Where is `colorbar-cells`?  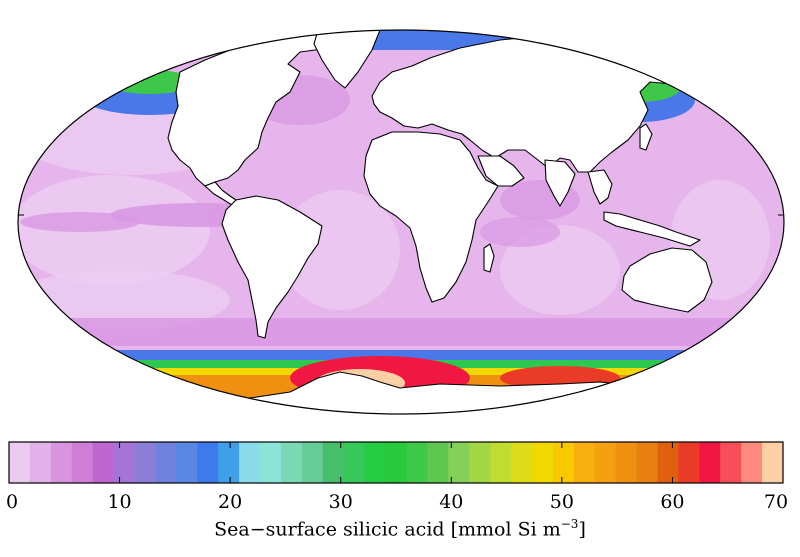
colorbar-cells is located at coordinates (396, 462).